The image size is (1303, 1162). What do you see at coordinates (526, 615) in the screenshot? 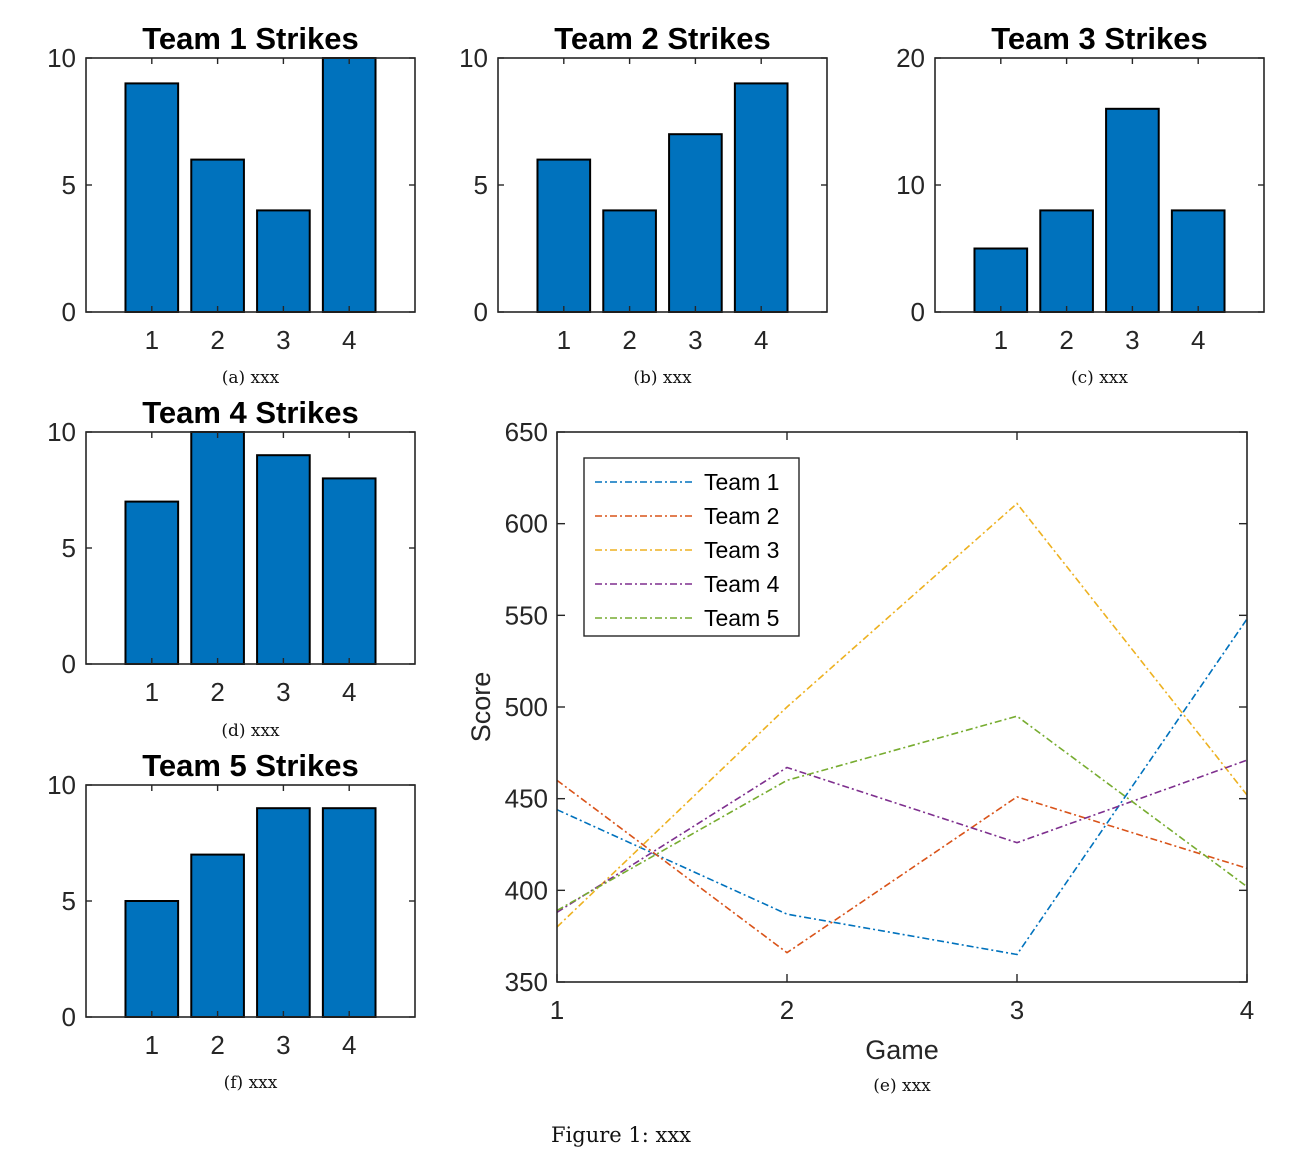
I see `ytick-label: 550` at bounding box center [526, 615].